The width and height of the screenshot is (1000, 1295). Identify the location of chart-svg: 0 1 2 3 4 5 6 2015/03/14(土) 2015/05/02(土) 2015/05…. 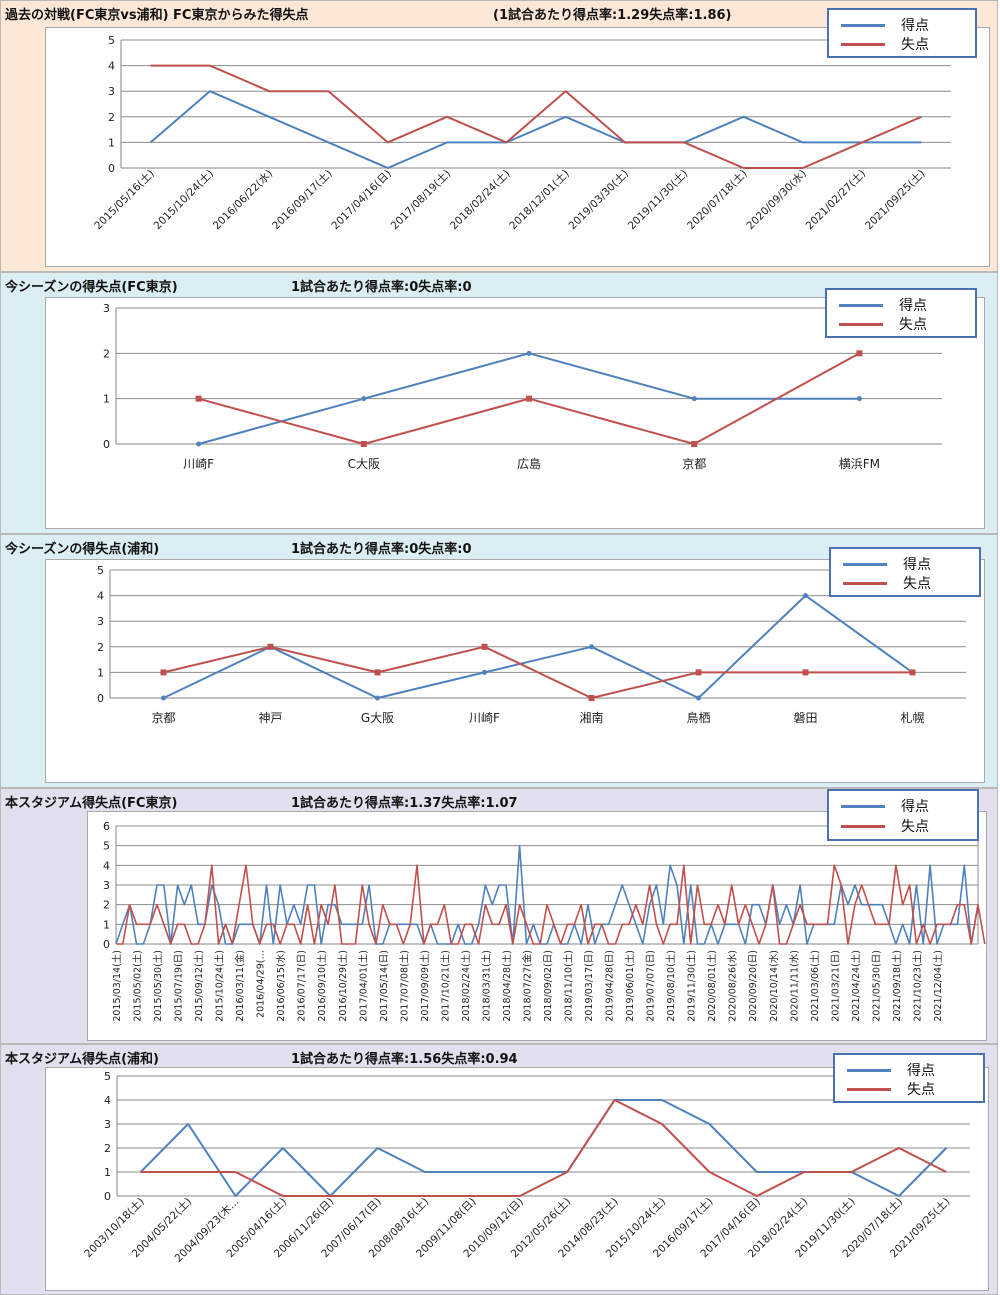
(544, 921).